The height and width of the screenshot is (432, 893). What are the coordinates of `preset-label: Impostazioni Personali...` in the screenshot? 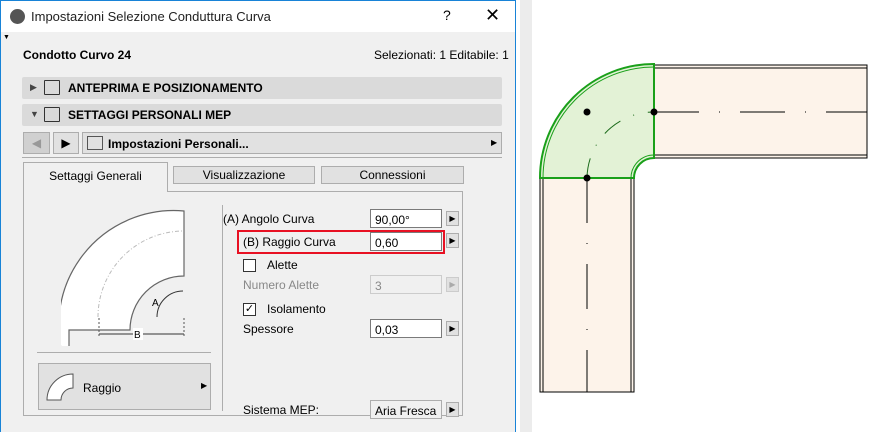 It's located at (178, 144).